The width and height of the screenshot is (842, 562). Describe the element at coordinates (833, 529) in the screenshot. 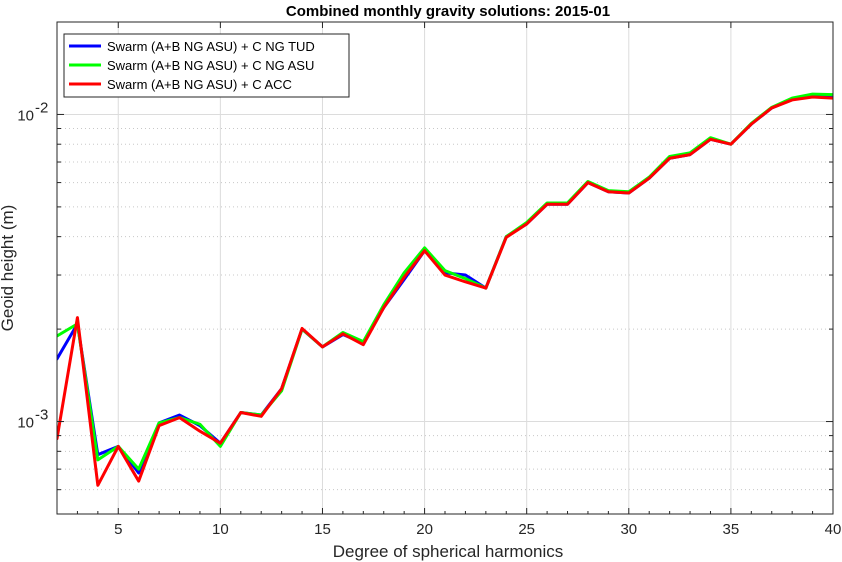

I see `x-tick-label: 40` at that location.